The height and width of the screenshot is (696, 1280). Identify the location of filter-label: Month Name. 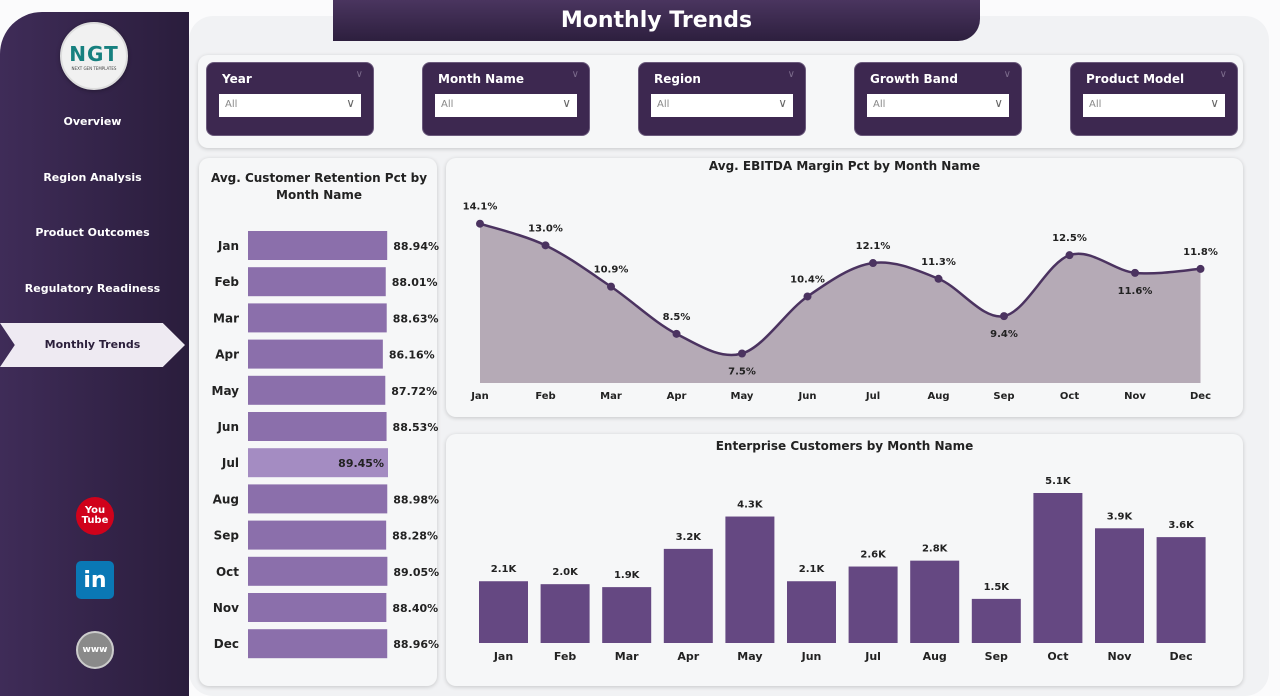
(481, 79).